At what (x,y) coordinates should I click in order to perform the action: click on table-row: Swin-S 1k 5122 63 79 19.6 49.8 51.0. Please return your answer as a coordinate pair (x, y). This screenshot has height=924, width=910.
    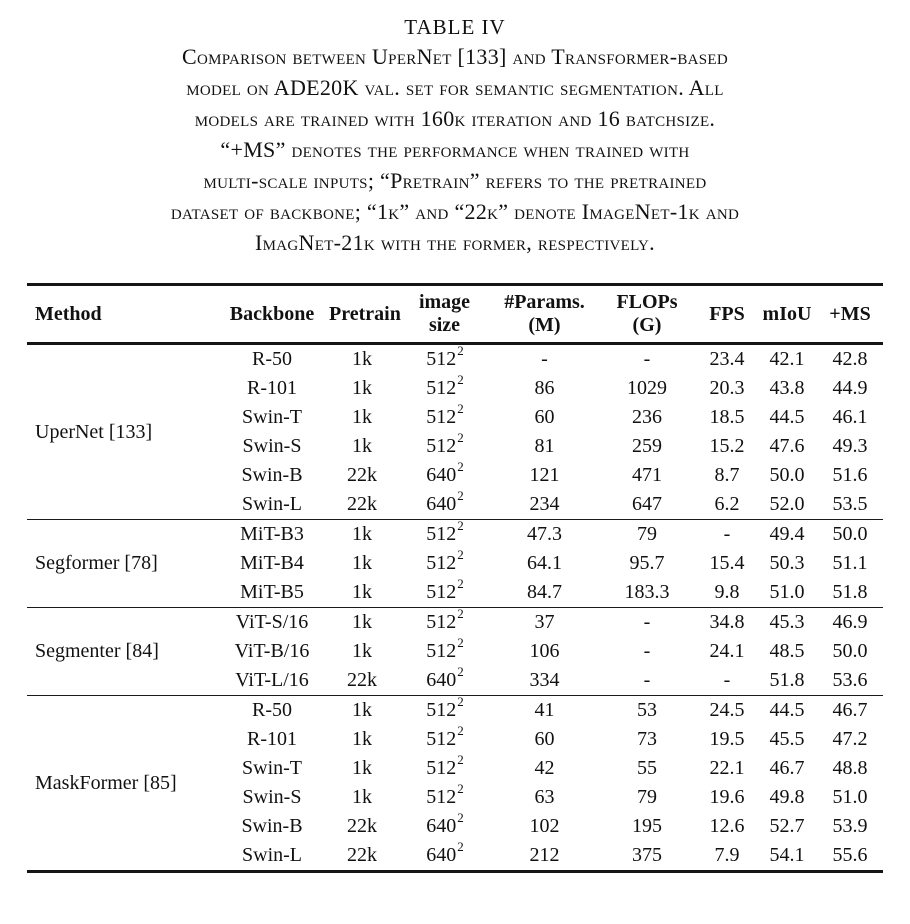
    Looking at the image, I should click on (455, 796).